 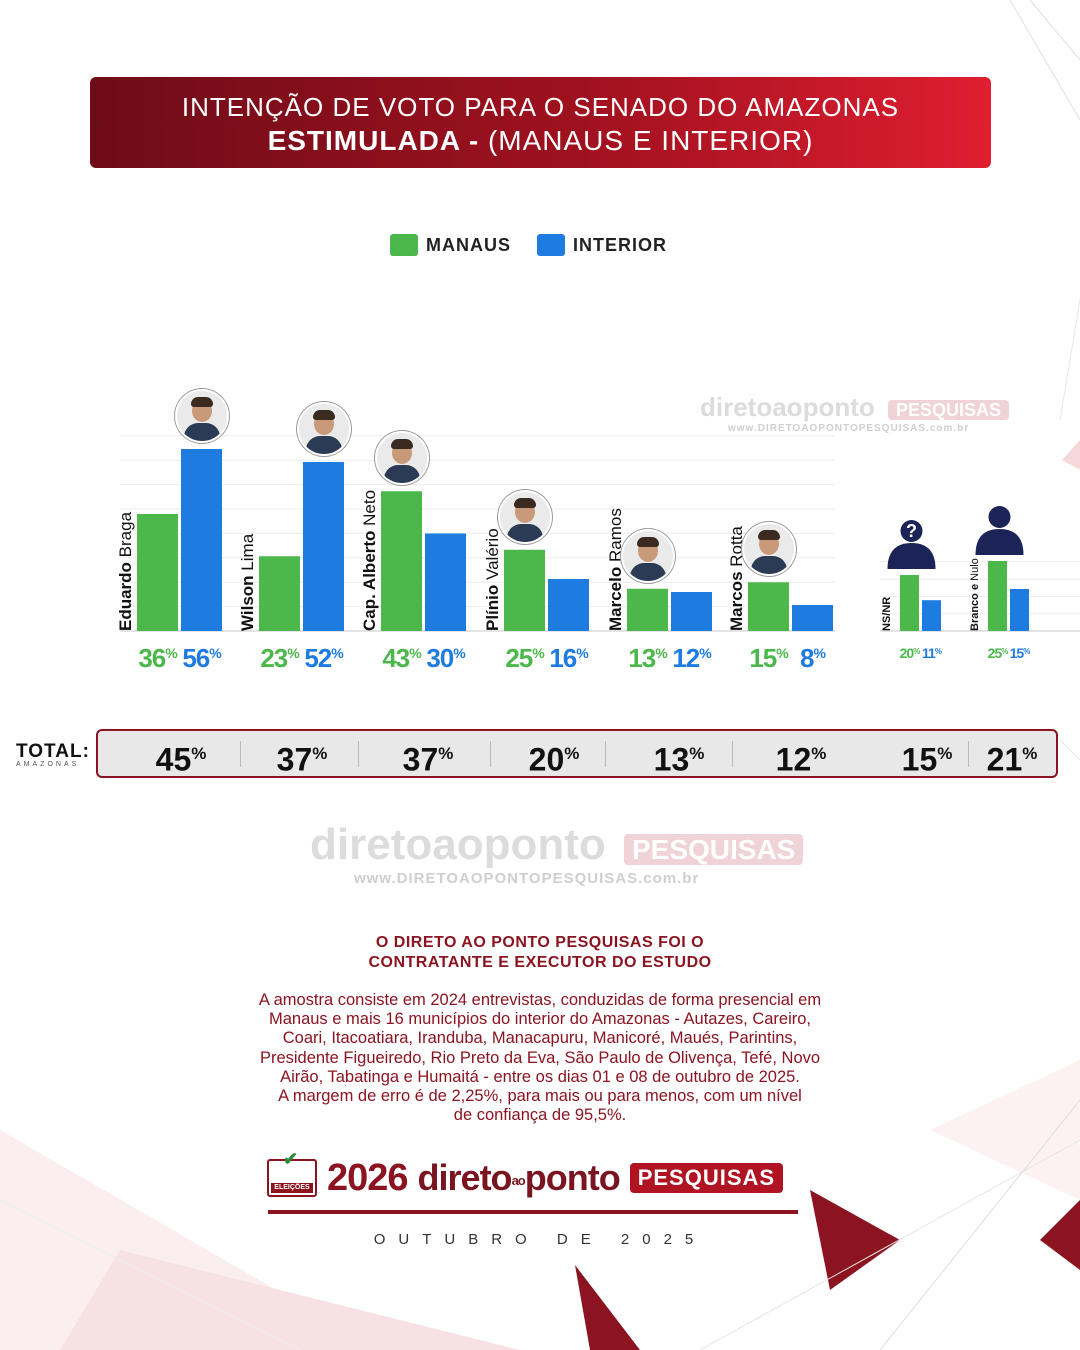 I want to click on candidate-name: Wilson Lima, so click(x=247, y=582).